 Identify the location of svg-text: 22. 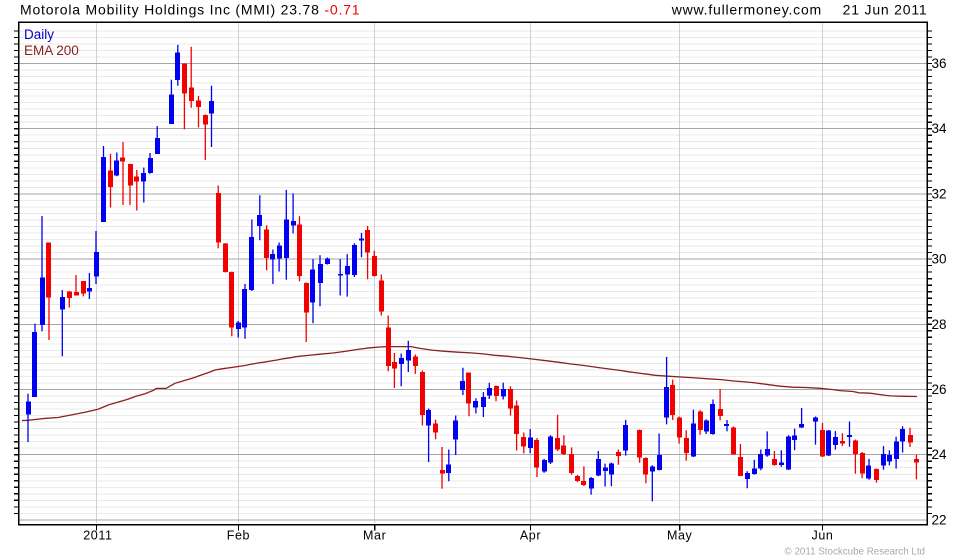
(939, 519).